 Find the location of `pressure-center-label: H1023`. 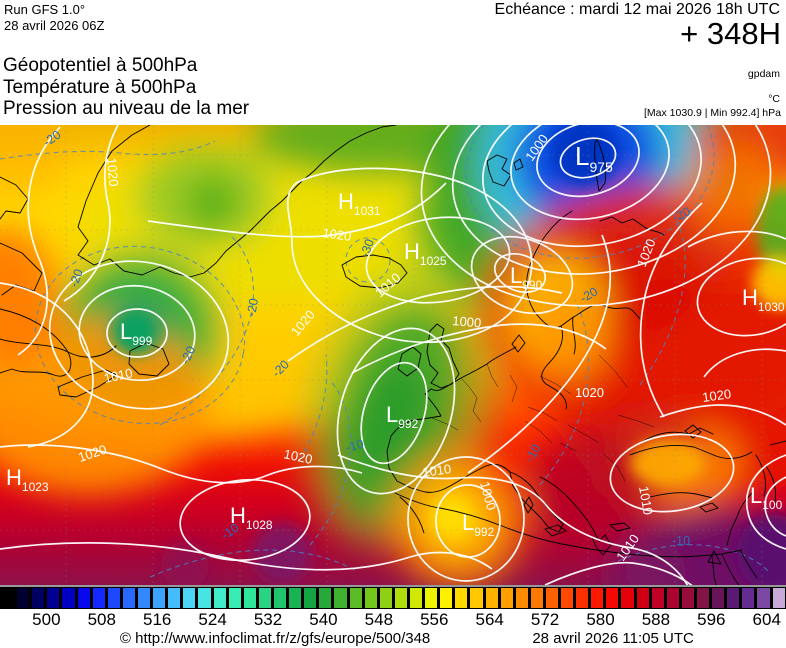

pressure-center-label: H1023 is located at coordinates (27, 479).